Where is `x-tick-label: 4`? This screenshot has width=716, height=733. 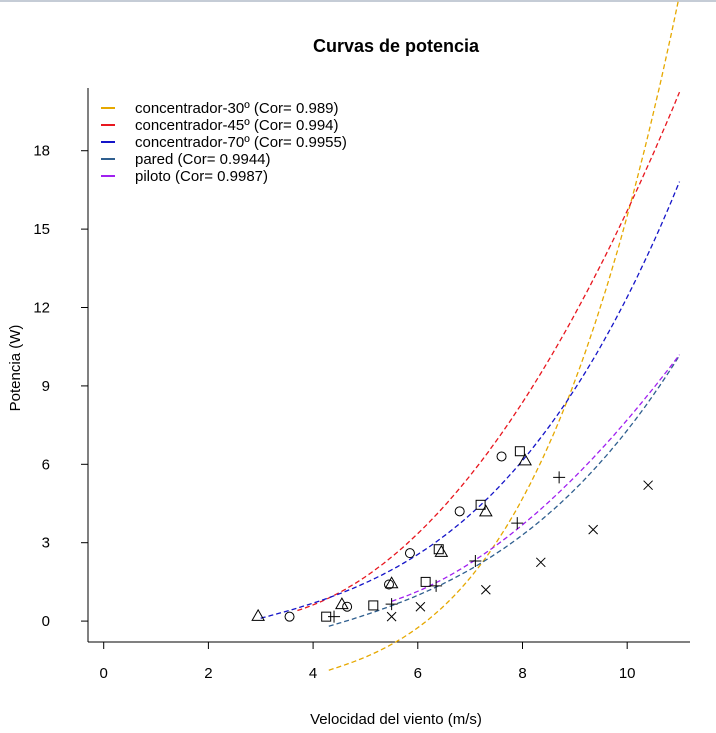
x-tick-label: 4 is located at coordinates (313, 673).